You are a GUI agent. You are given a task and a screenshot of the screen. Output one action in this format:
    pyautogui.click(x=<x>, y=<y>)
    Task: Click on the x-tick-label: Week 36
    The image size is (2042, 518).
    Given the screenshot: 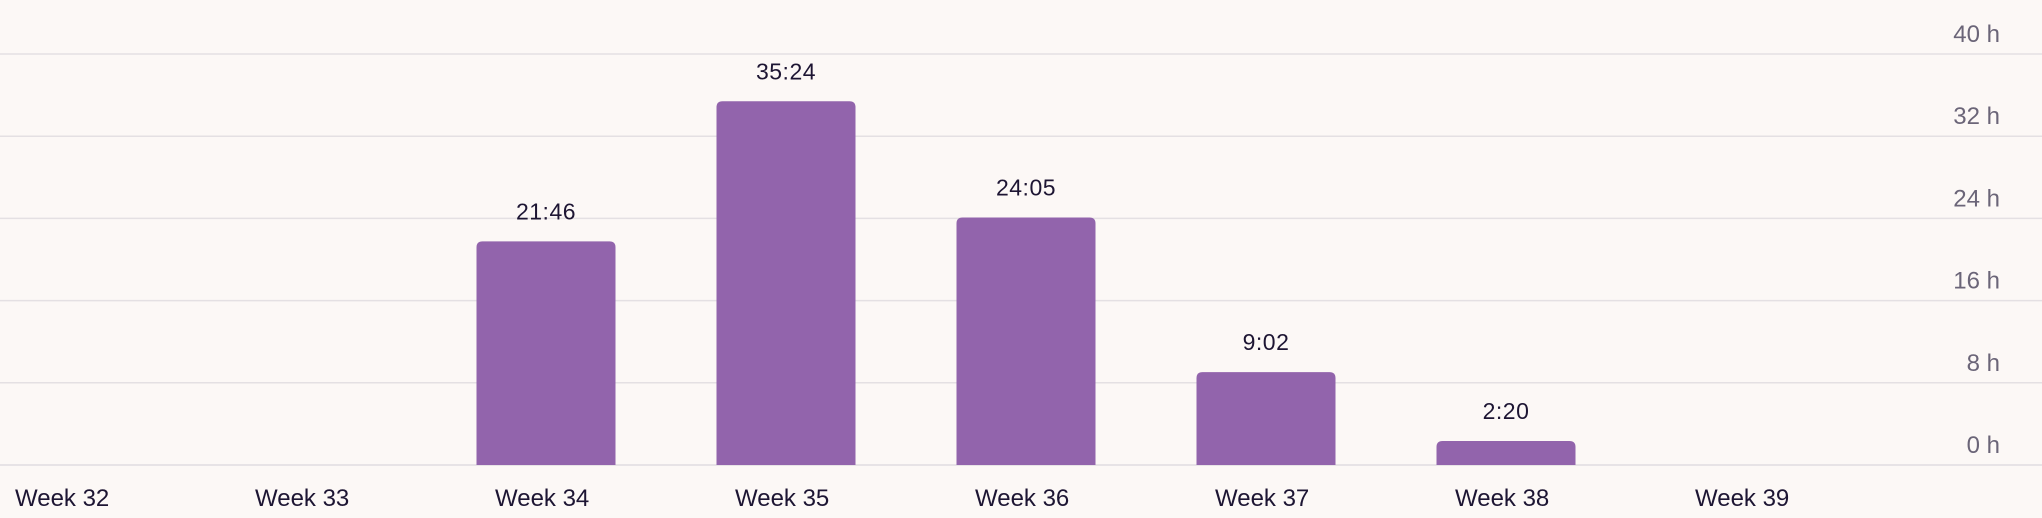 What is the action you would take?
    pyautogui.click(x=1022, y=498)
    